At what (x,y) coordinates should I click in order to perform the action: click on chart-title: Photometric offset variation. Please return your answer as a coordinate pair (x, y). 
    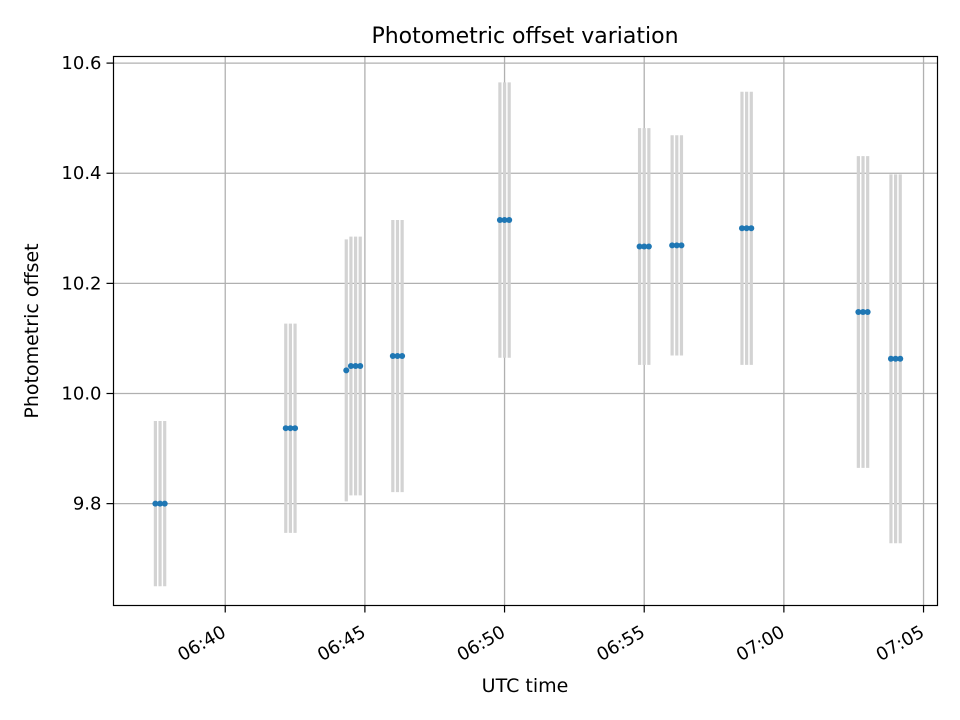
    Looking at the image, I should click on (524, 36).